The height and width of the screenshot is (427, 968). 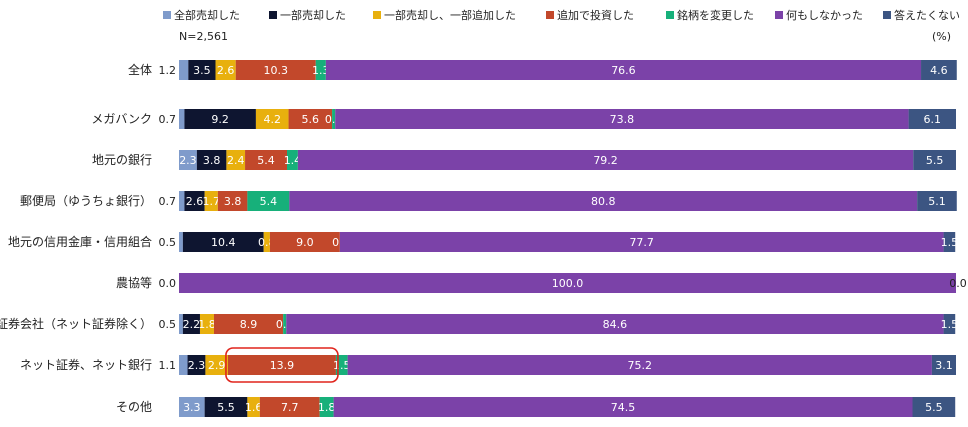 I want to click on data-label: 76.6, so click(x=623, y=70).